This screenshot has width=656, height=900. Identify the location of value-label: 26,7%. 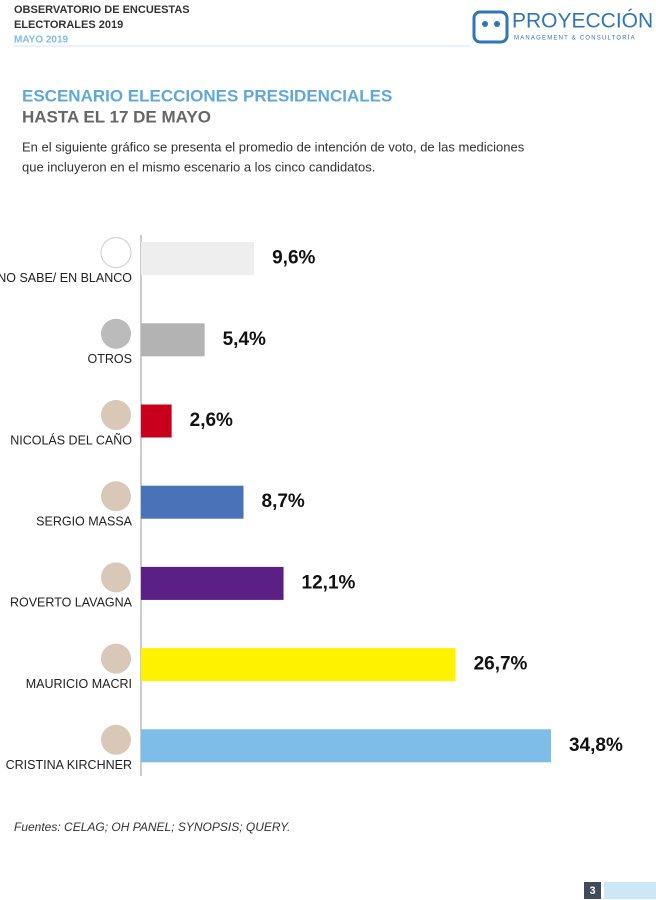
(501, 664).